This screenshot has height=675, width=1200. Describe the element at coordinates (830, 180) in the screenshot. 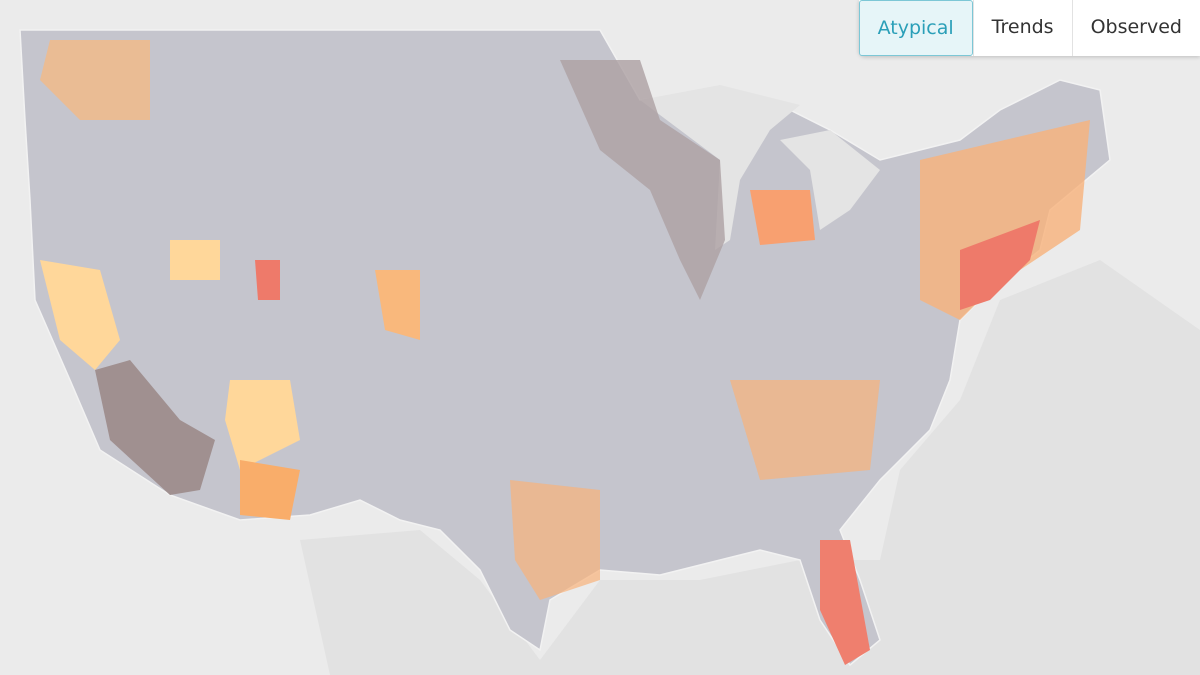

I see `great-lakes` at that location.